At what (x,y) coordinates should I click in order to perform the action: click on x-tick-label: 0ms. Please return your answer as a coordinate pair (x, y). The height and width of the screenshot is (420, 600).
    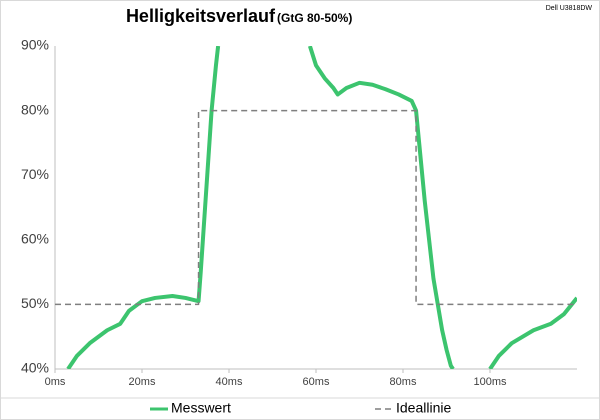
    Looking at the image, I should click on (55, 382).